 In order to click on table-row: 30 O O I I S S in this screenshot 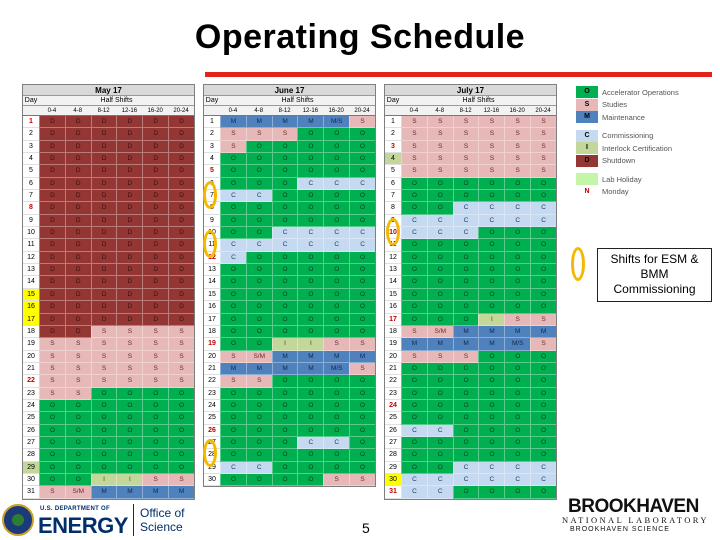, I will do `click(108, 480)`.